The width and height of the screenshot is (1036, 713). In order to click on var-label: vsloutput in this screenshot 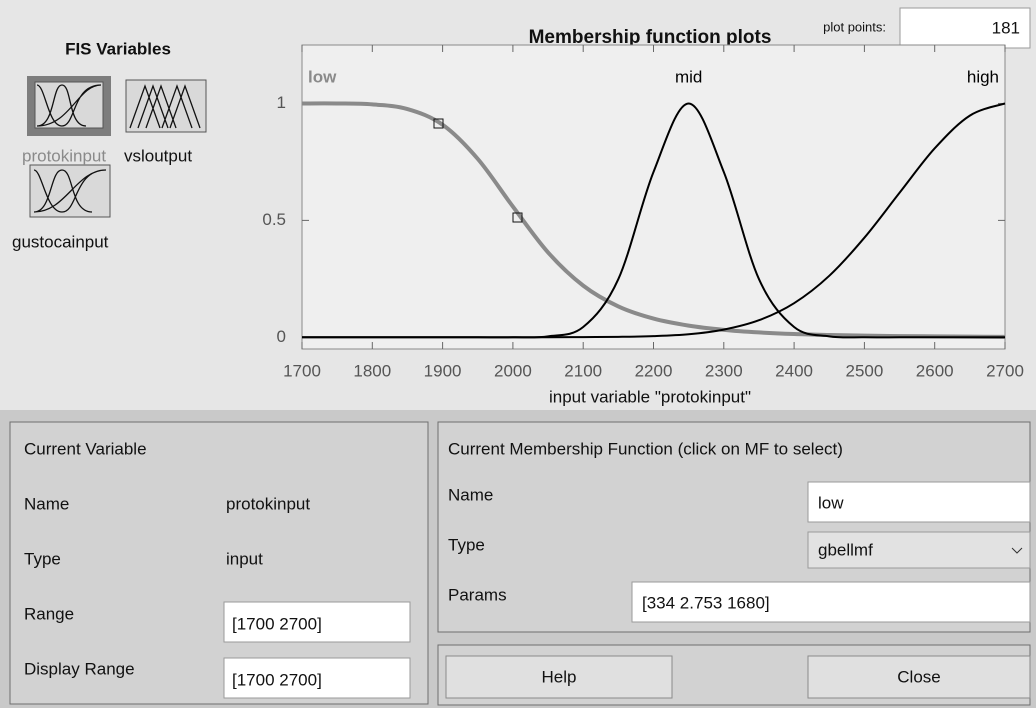, I will do `click(158, 155)`.